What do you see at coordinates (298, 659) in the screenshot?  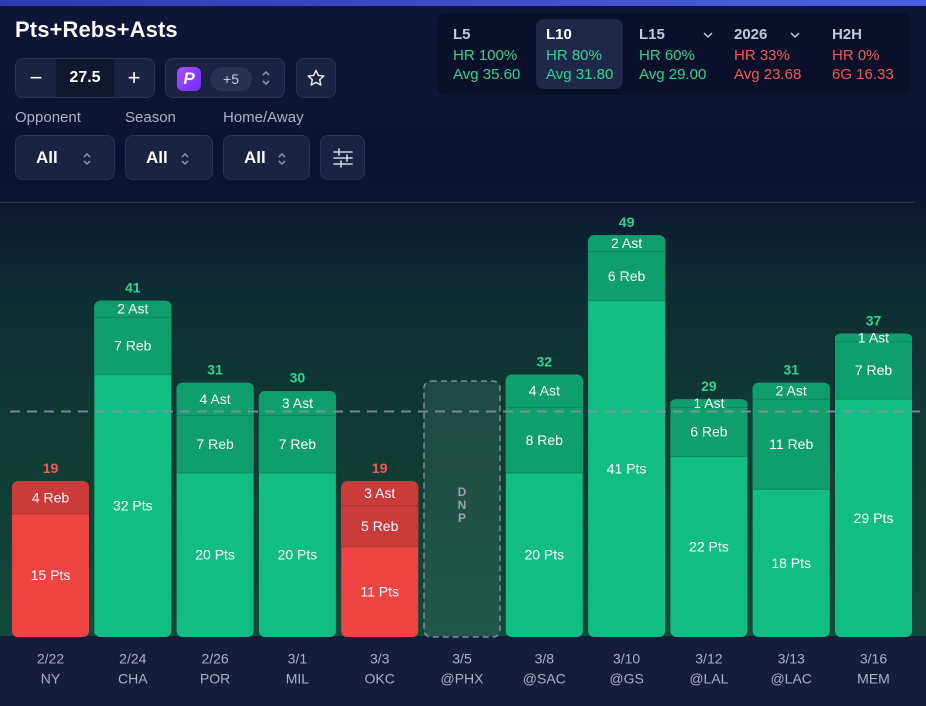 I see `x-tick-date: 3/1` at bounding box center [298, 659].